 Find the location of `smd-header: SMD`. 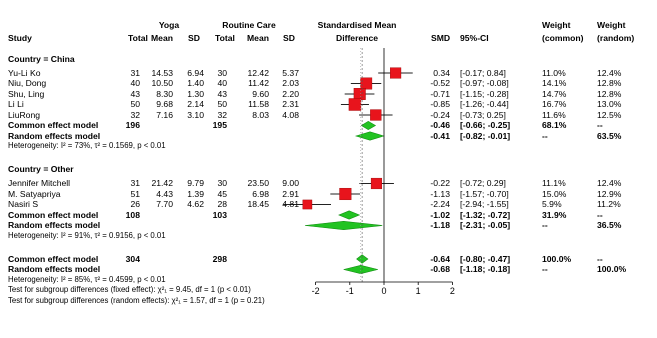

smd-header: SMD is located at coordinates (441, 37).